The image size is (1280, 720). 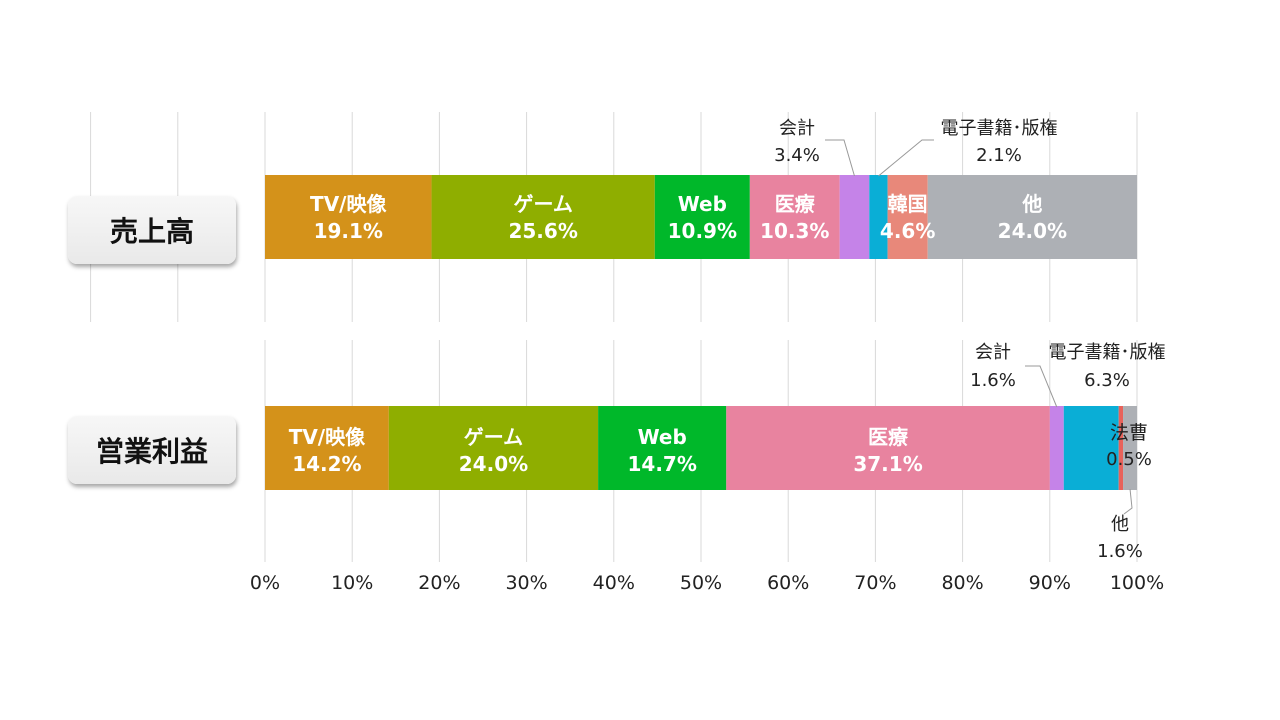 I want to click on segment-value-label: 19.1%, so click(x=348, y=231).